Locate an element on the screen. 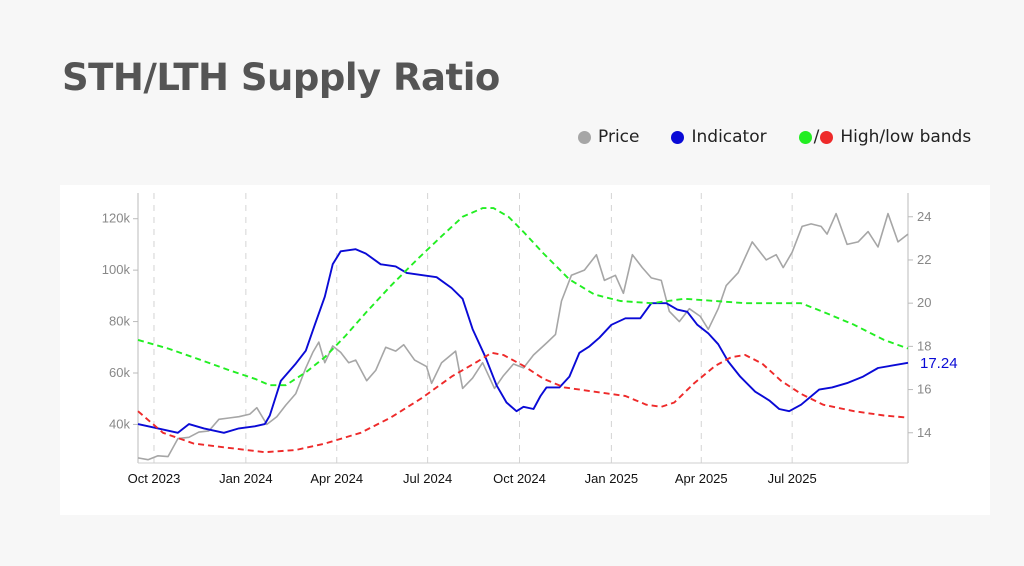  legend-low-band-dot is located at coordinates (827, 137).